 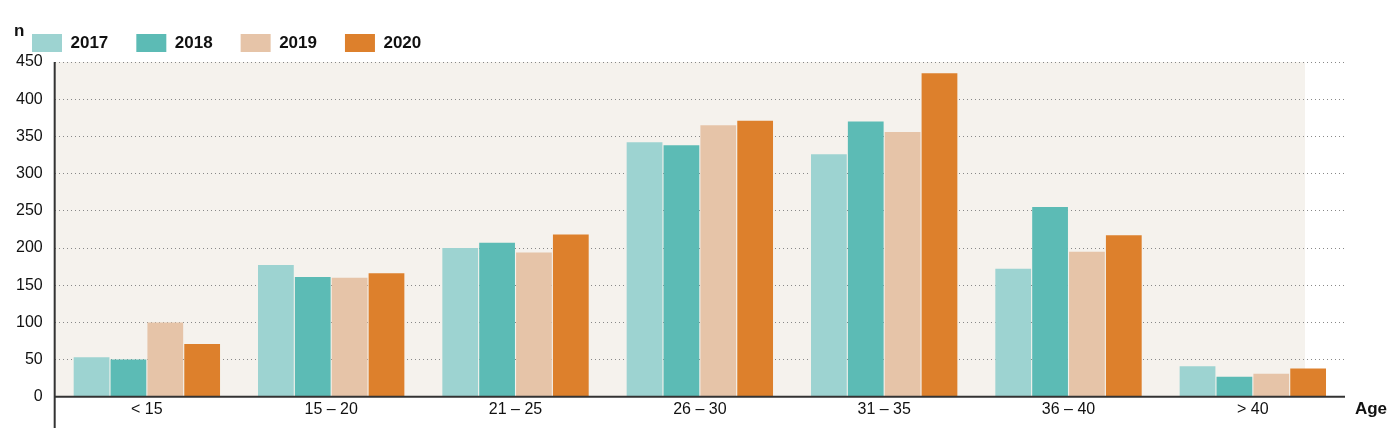 I want to click on y-tick-label: 300, so click(x=29, y=173).